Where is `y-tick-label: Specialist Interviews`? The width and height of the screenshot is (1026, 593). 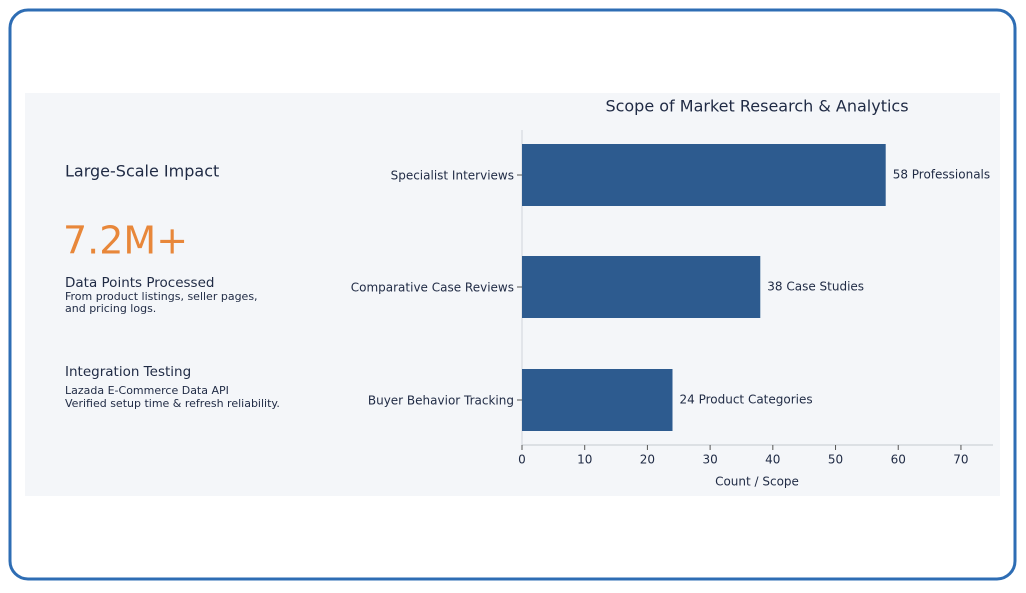 y-tick-label: Specialist Interviews is located at coordinates (452, 176).